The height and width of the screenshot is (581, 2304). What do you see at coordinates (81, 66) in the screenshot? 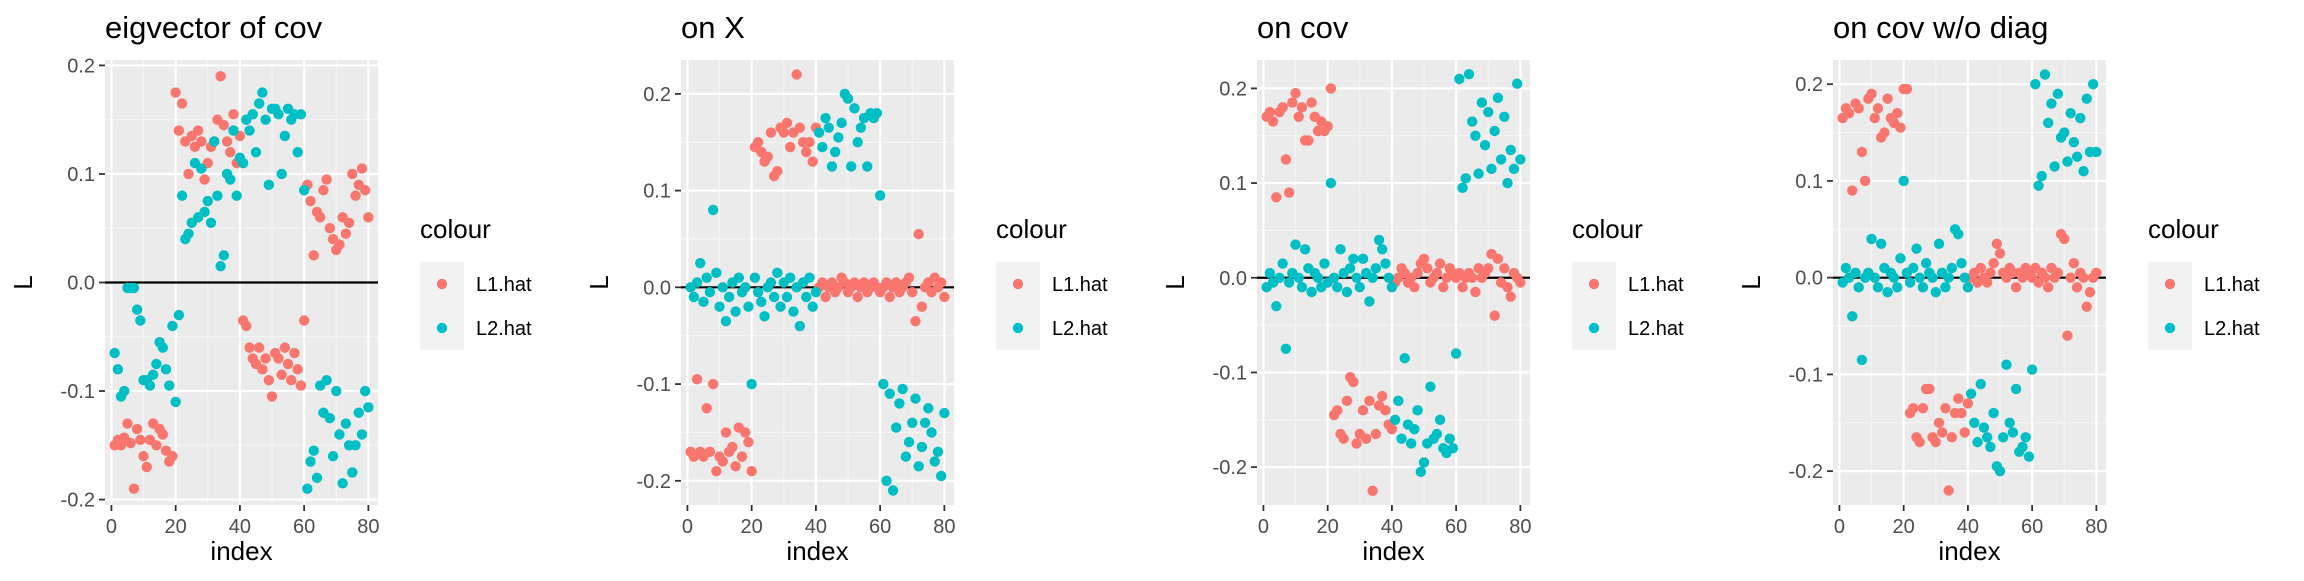
I see `y-tick-label: 0.2` at bounding box center [81, 66].